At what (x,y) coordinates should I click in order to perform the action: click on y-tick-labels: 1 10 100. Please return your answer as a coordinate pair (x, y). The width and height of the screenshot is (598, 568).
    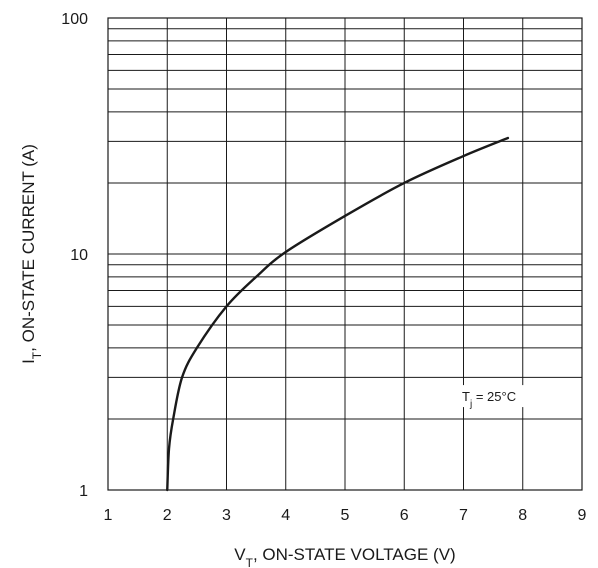
    Looking at the image, I should click on (74, 255).